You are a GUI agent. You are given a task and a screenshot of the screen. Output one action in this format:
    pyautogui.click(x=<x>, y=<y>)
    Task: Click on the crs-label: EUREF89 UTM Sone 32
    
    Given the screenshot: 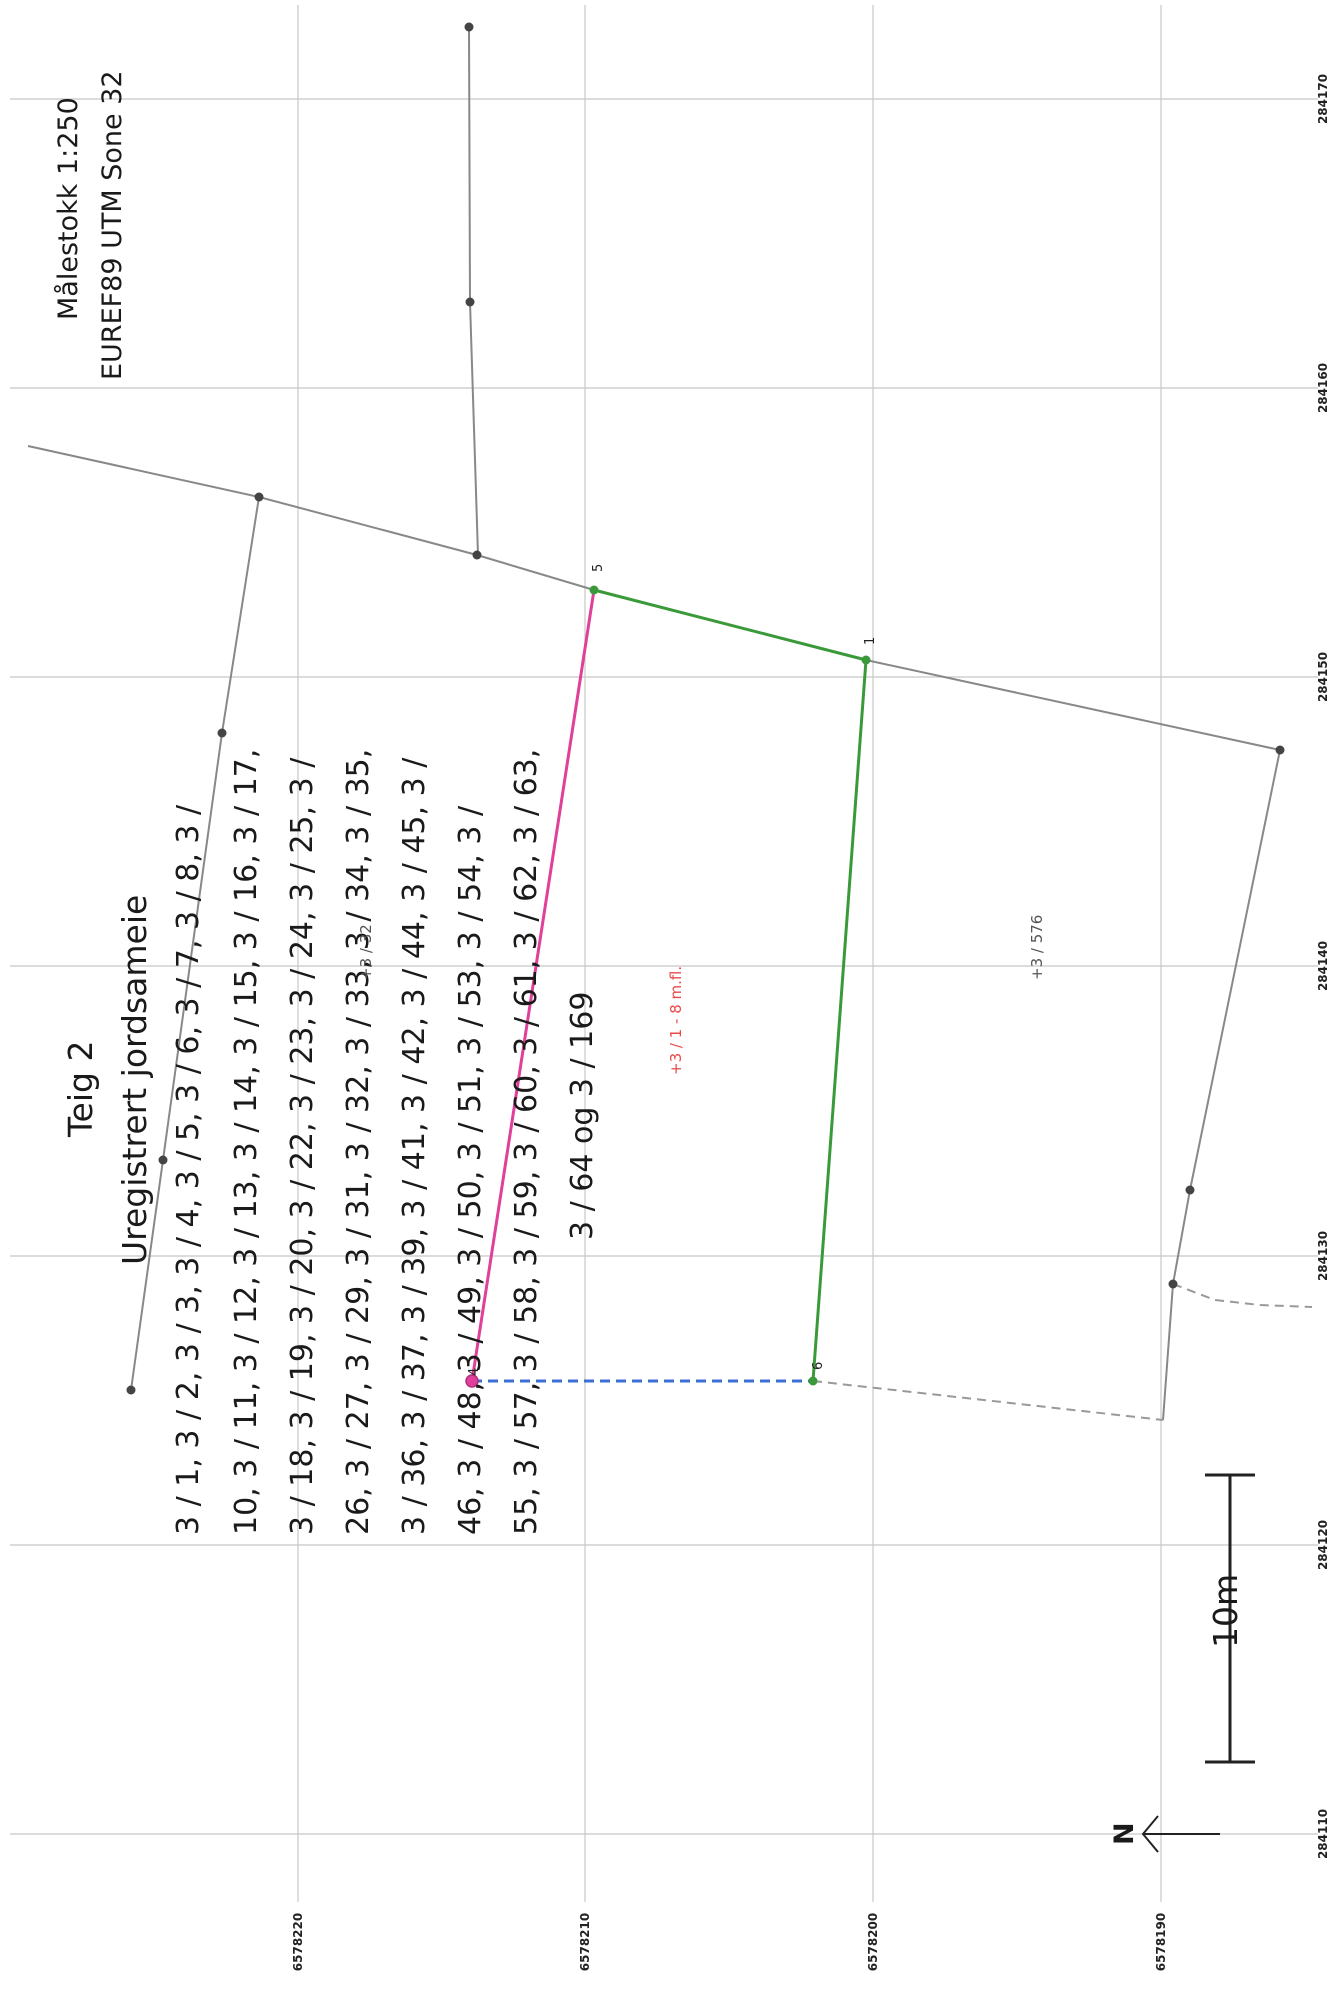 What is the action you would take?
    pyautogui.click(x=112, y=225)
    